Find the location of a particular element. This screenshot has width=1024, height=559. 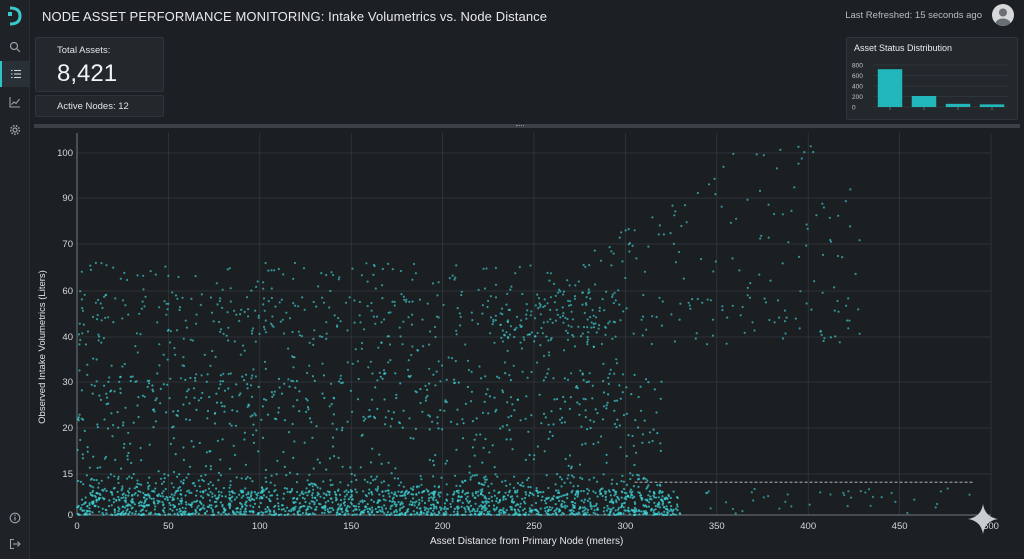

user-avatar is located at coordinates (1003, 15).